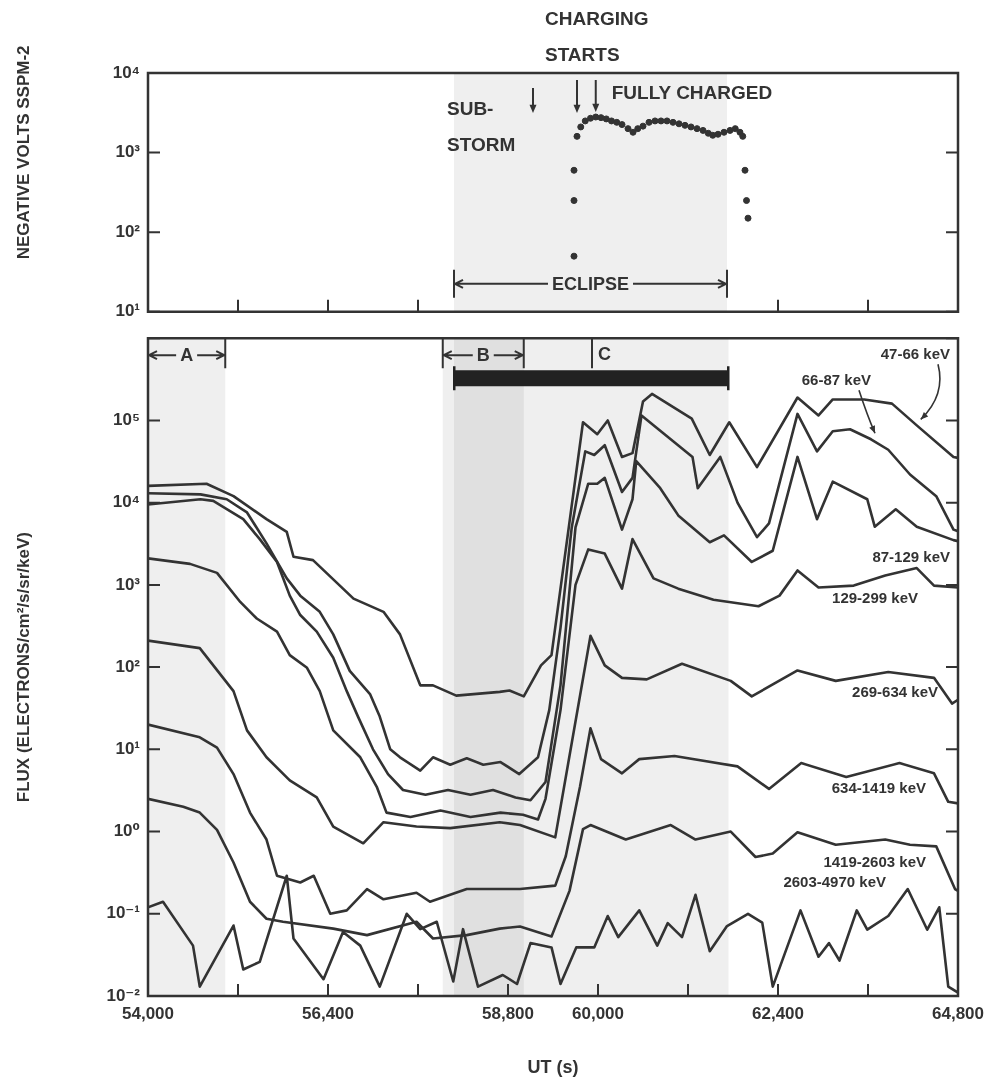 This screenshot has height=1085, width=1000. Describe the element at coordinates (598, 1013) in the screenshot. I see `x-tick-label: 60,000` at that location.